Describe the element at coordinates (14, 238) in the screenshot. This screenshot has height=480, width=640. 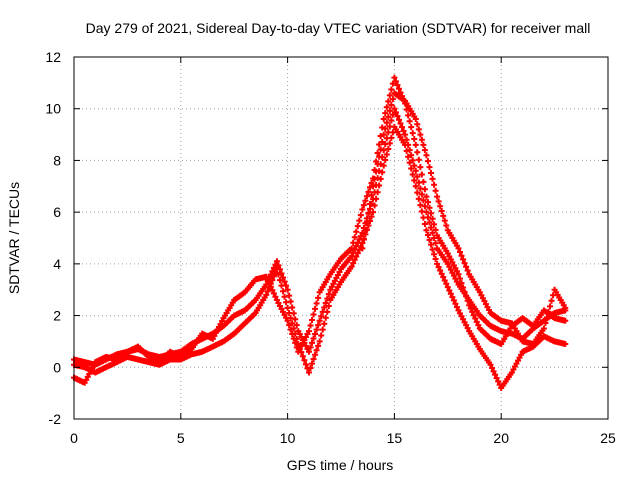
I see `y-axis-label: SDTVAR / TECUs` at that location.